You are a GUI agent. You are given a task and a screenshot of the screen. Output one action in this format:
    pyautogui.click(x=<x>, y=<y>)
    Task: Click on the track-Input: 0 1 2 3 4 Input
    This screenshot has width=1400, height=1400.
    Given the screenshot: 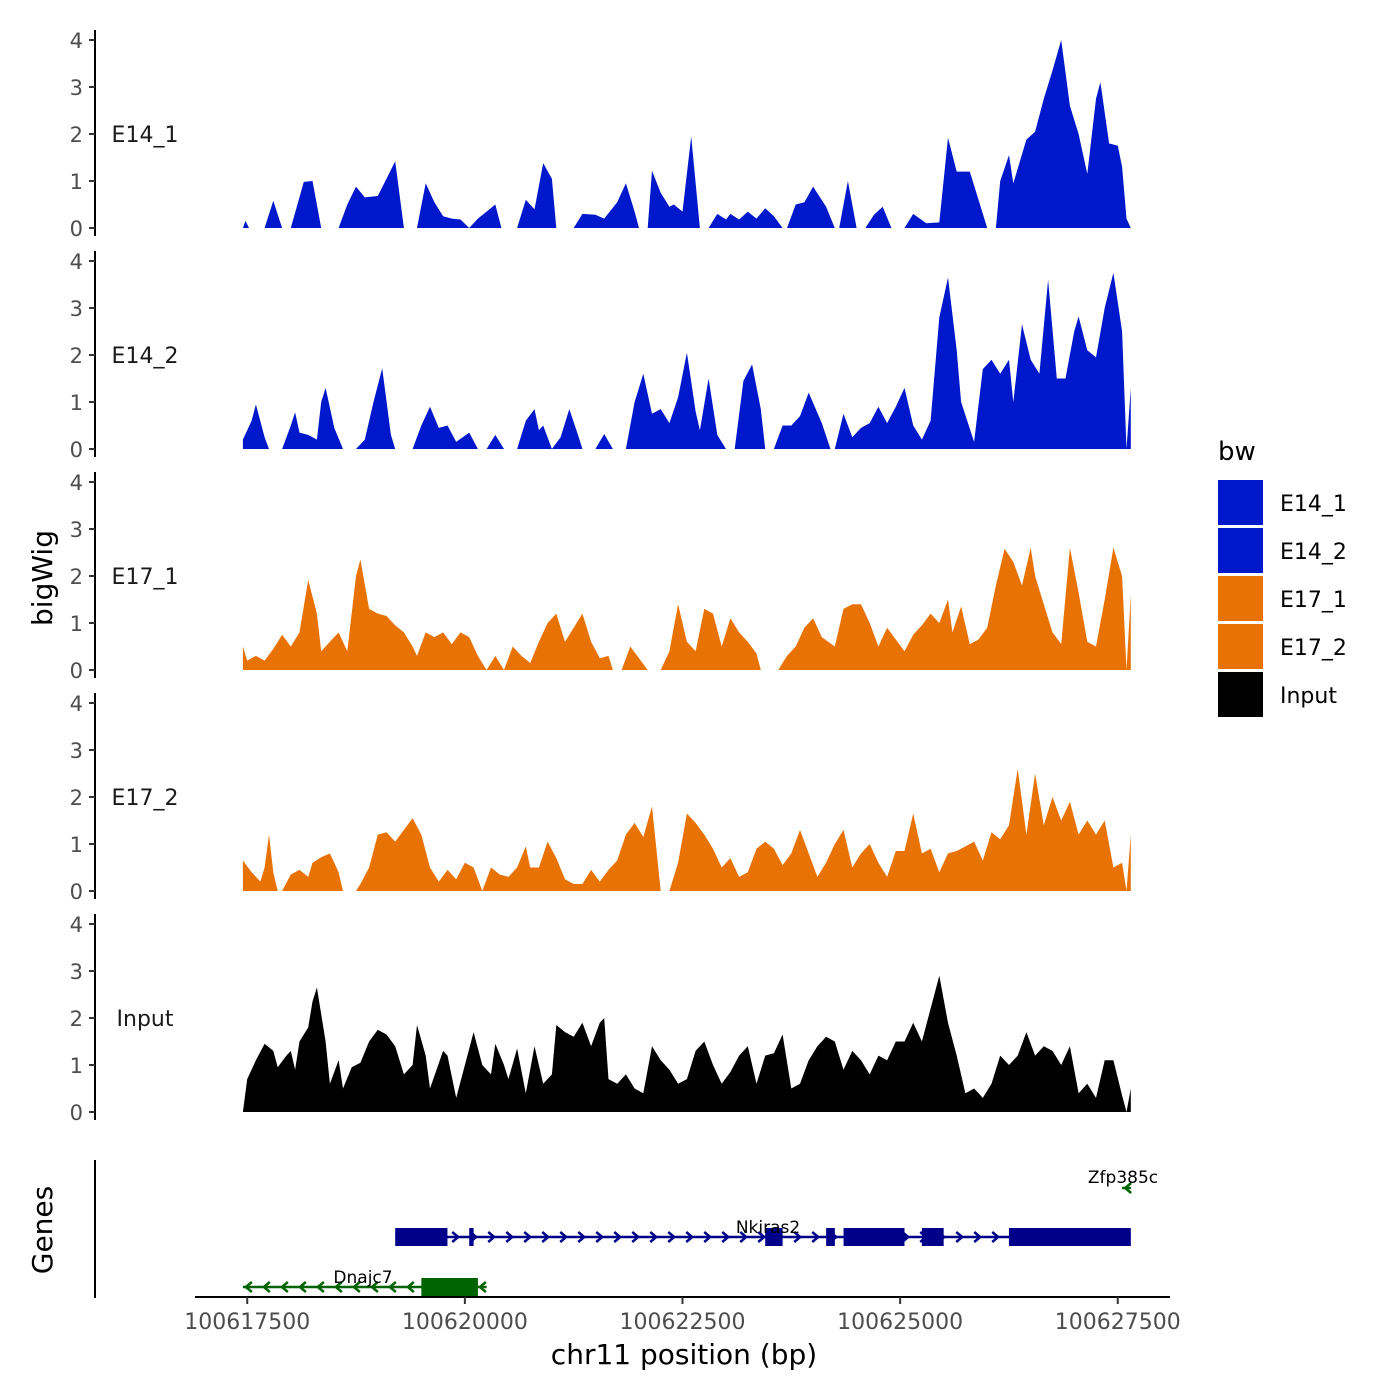 What is the action you would take?
    pyautogui.click(x=600, y=1019)
    